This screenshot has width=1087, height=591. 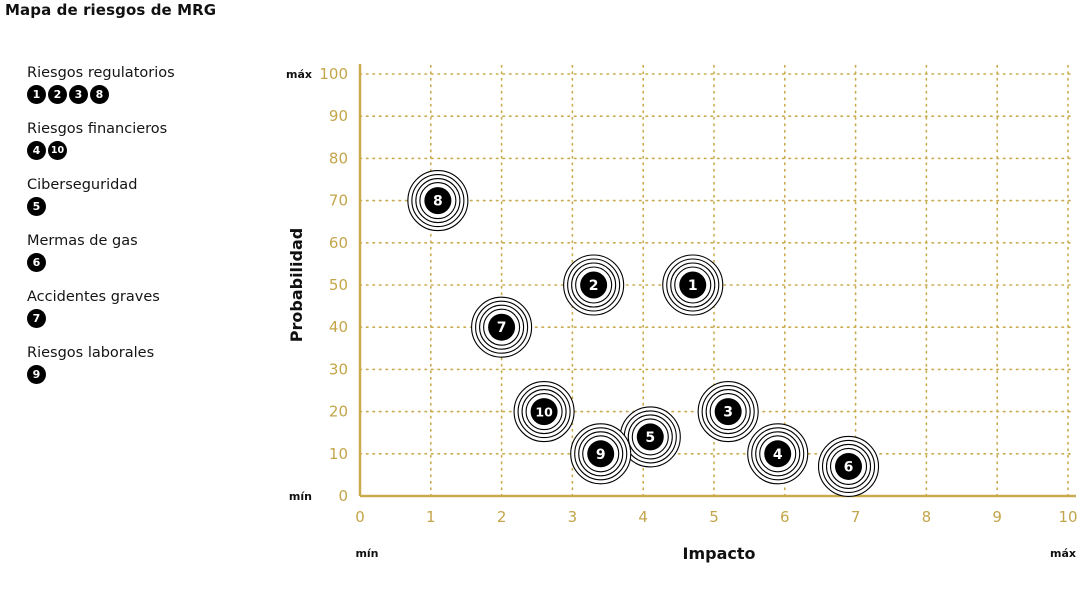 I want to click on legend-group: Ciberseguridad 5, so click(x=142, y=196).